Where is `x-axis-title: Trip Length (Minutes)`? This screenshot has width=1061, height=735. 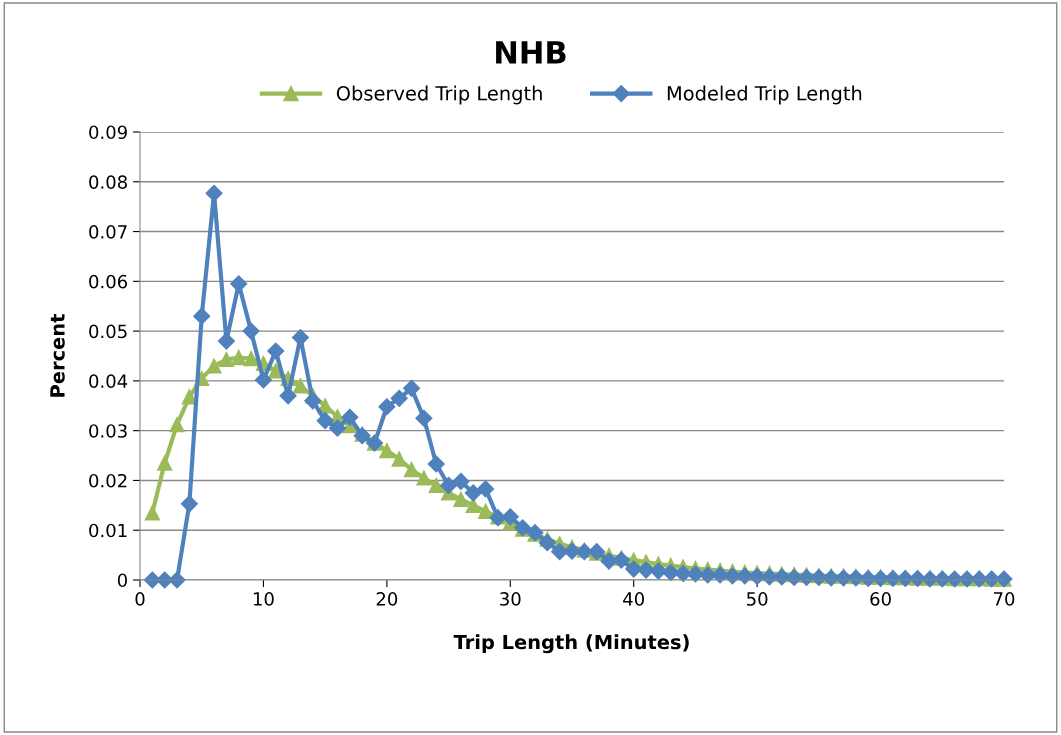
x-axis-title: Trip Length (Minutes) is located at coordinates (571, 644).